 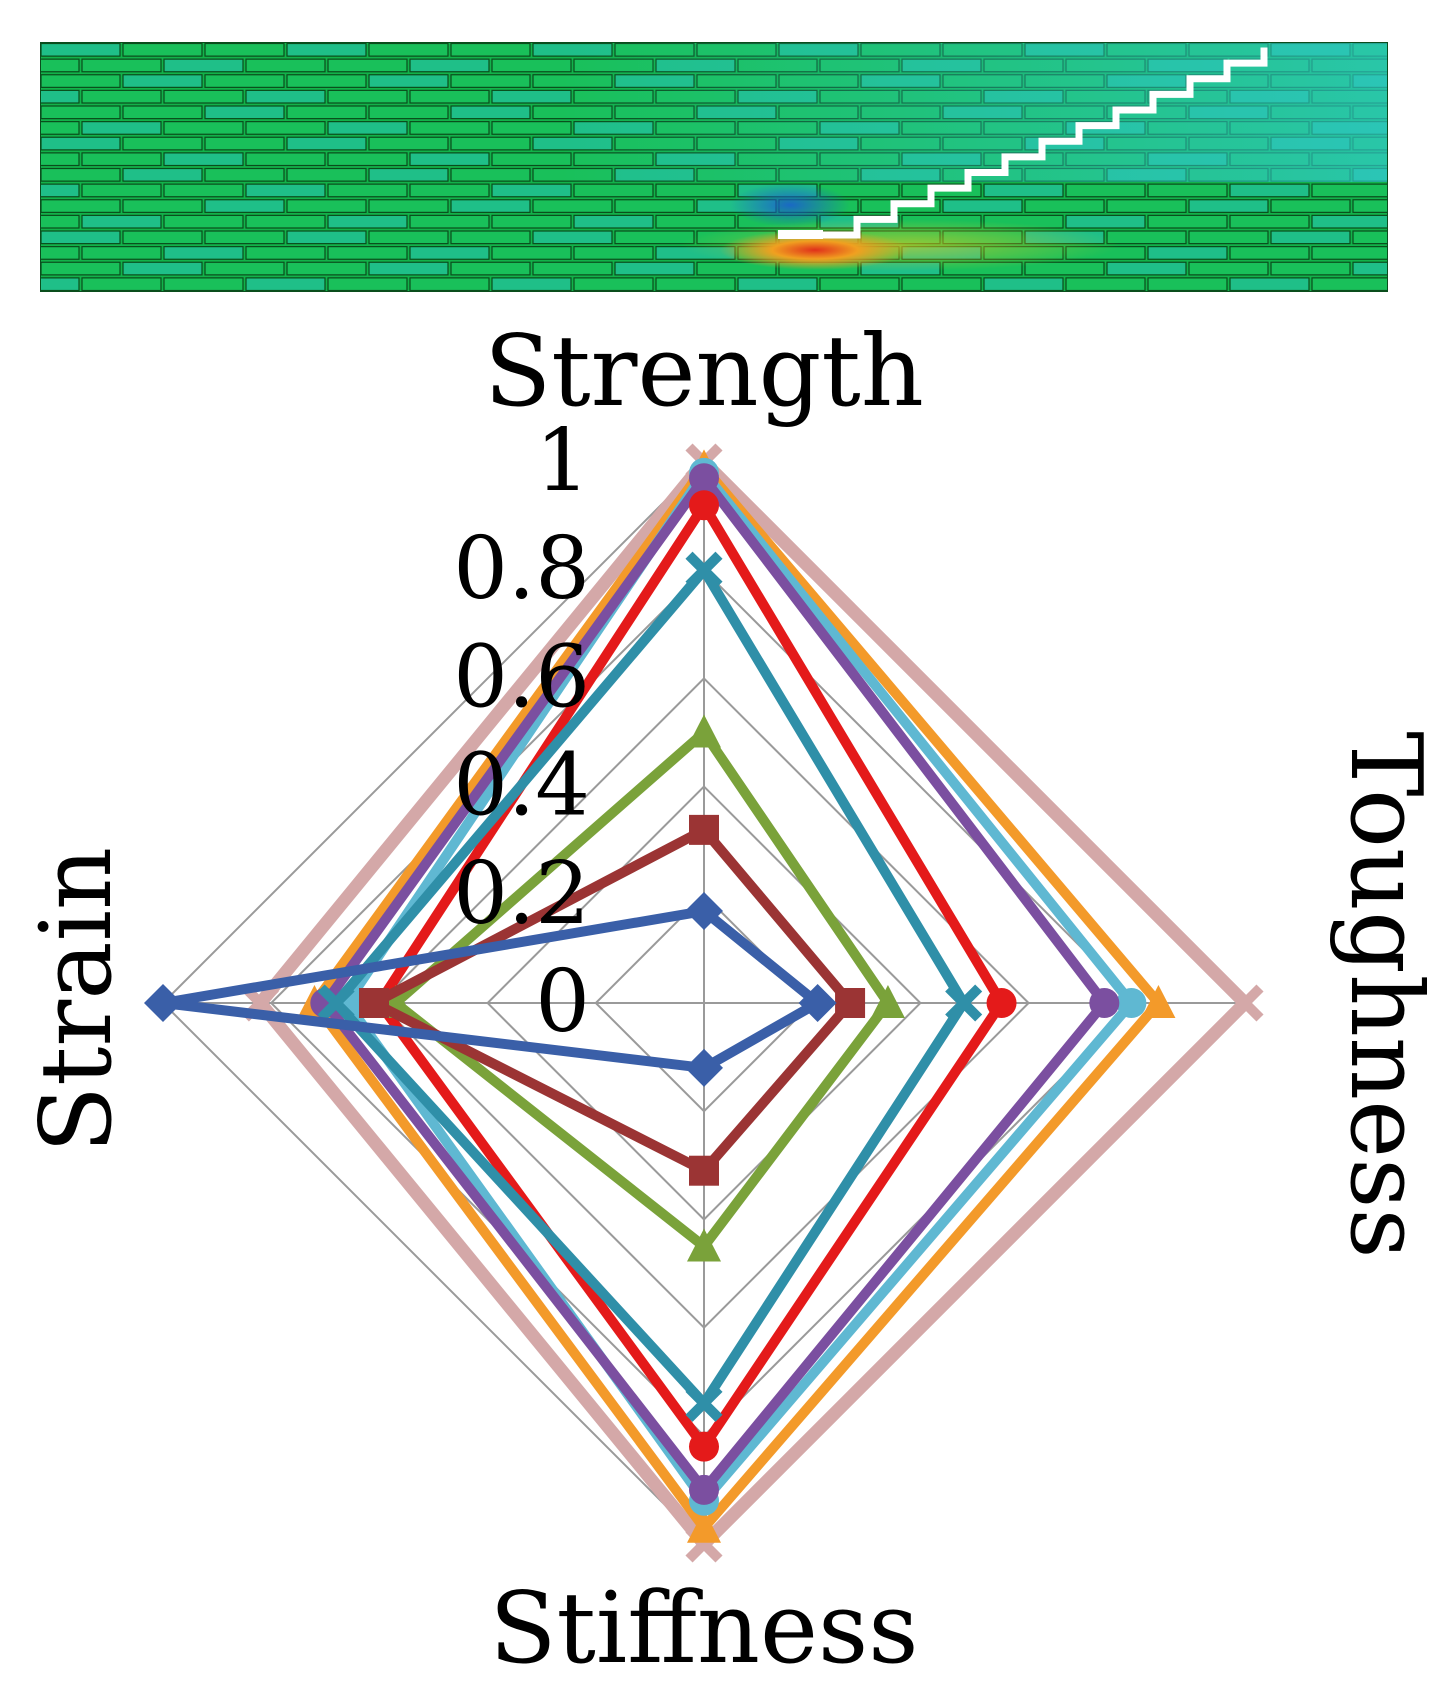 What do you see at coordinates (1044, 143) in the screenshot?
I see `fem-crack` at bounding box center [1044, 143].